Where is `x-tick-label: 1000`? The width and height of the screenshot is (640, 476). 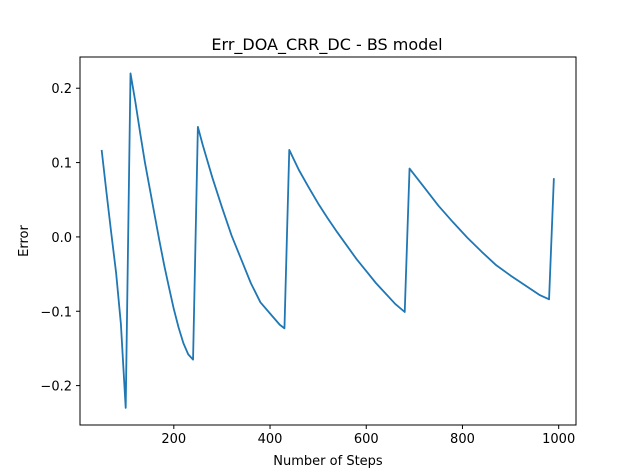
x-tick-label: 1000 is located at coordinates (558, 439).